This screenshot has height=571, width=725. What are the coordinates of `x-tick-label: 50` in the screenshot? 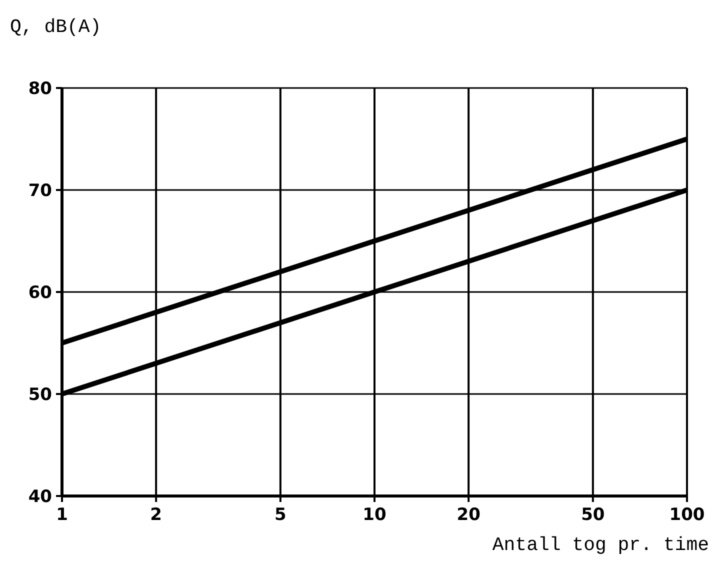 It's located at (593, 515).